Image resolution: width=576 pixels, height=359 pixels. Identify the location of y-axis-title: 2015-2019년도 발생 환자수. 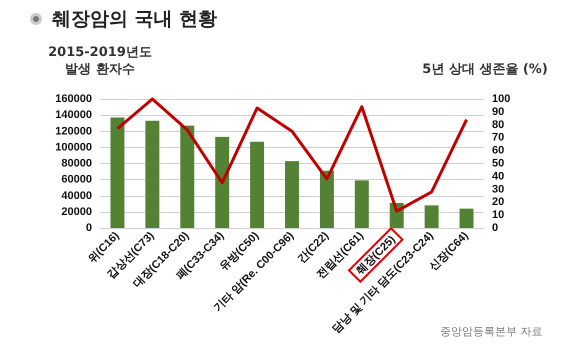
(100, 61).